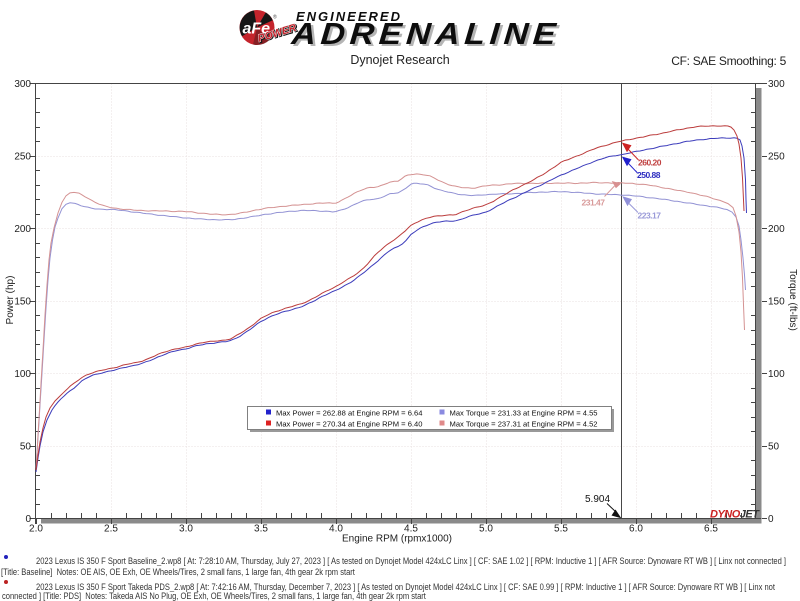 Image resolution: width=800 pixels, height=601 pixels. I want to click on svg-text: 250.88, so click(649, 175).